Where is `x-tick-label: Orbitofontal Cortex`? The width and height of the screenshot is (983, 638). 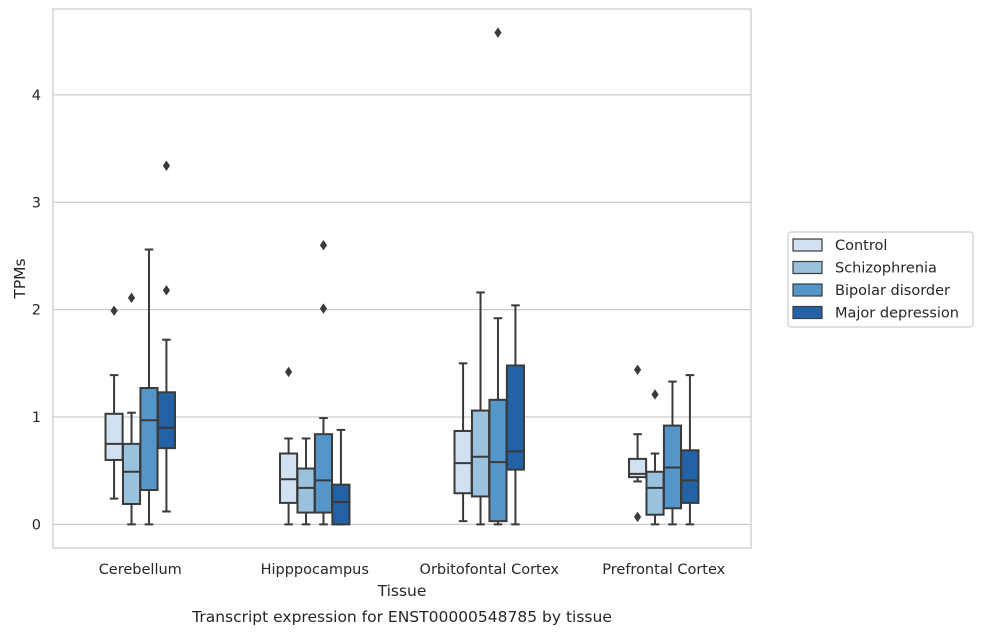 x-tick-label: Orbitofontal Cortex is located at coordinates (490, 570).